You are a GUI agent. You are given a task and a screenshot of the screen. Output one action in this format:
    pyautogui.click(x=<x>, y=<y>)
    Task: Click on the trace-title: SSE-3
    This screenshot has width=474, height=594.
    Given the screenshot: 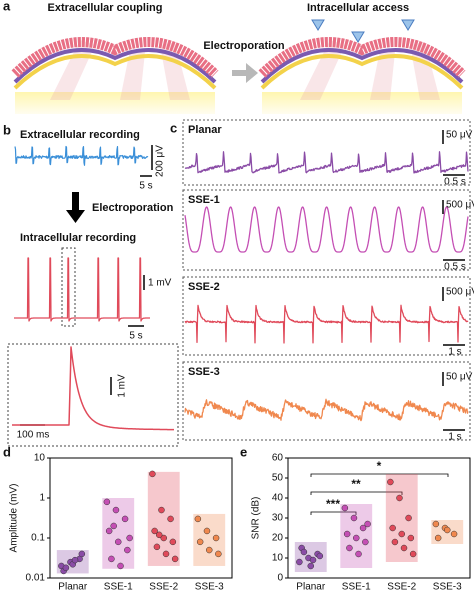 What is the action you would take?
    pyautogui.click(x=204, y=372)
    